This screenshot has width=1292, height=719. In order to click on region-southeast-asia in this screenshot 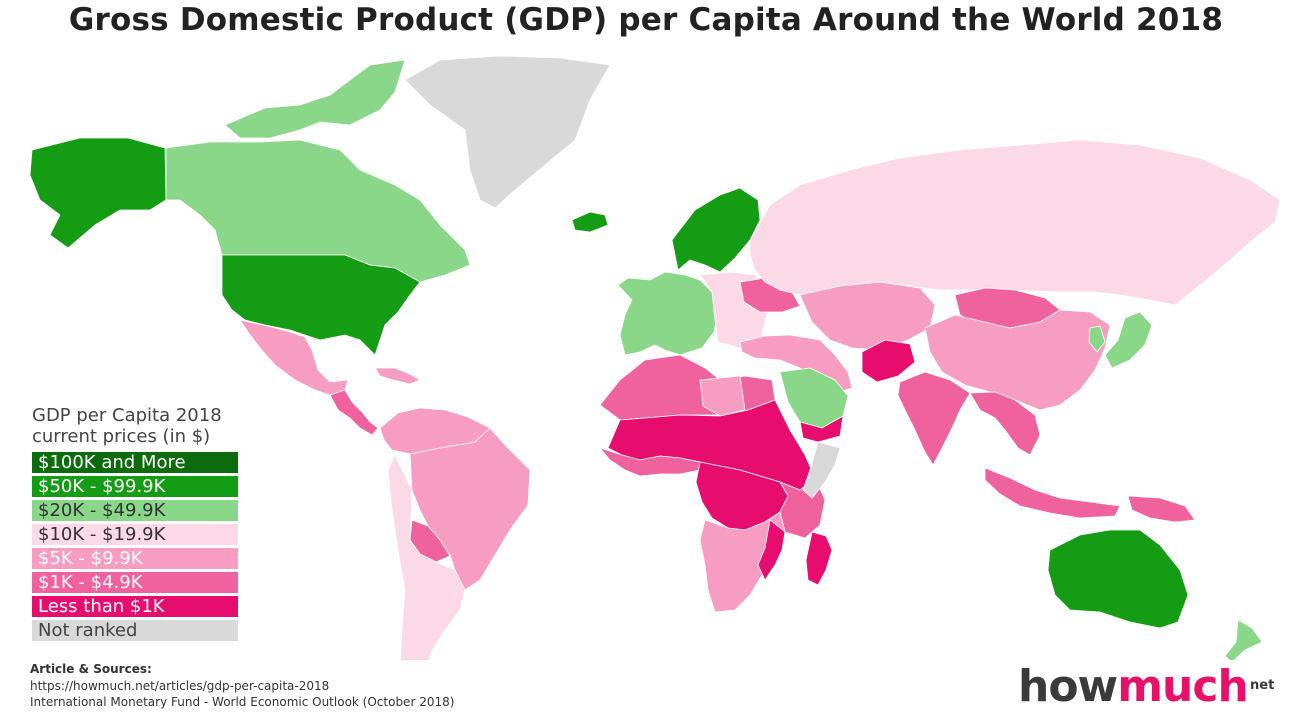, I will do `click(1005, 423)`.